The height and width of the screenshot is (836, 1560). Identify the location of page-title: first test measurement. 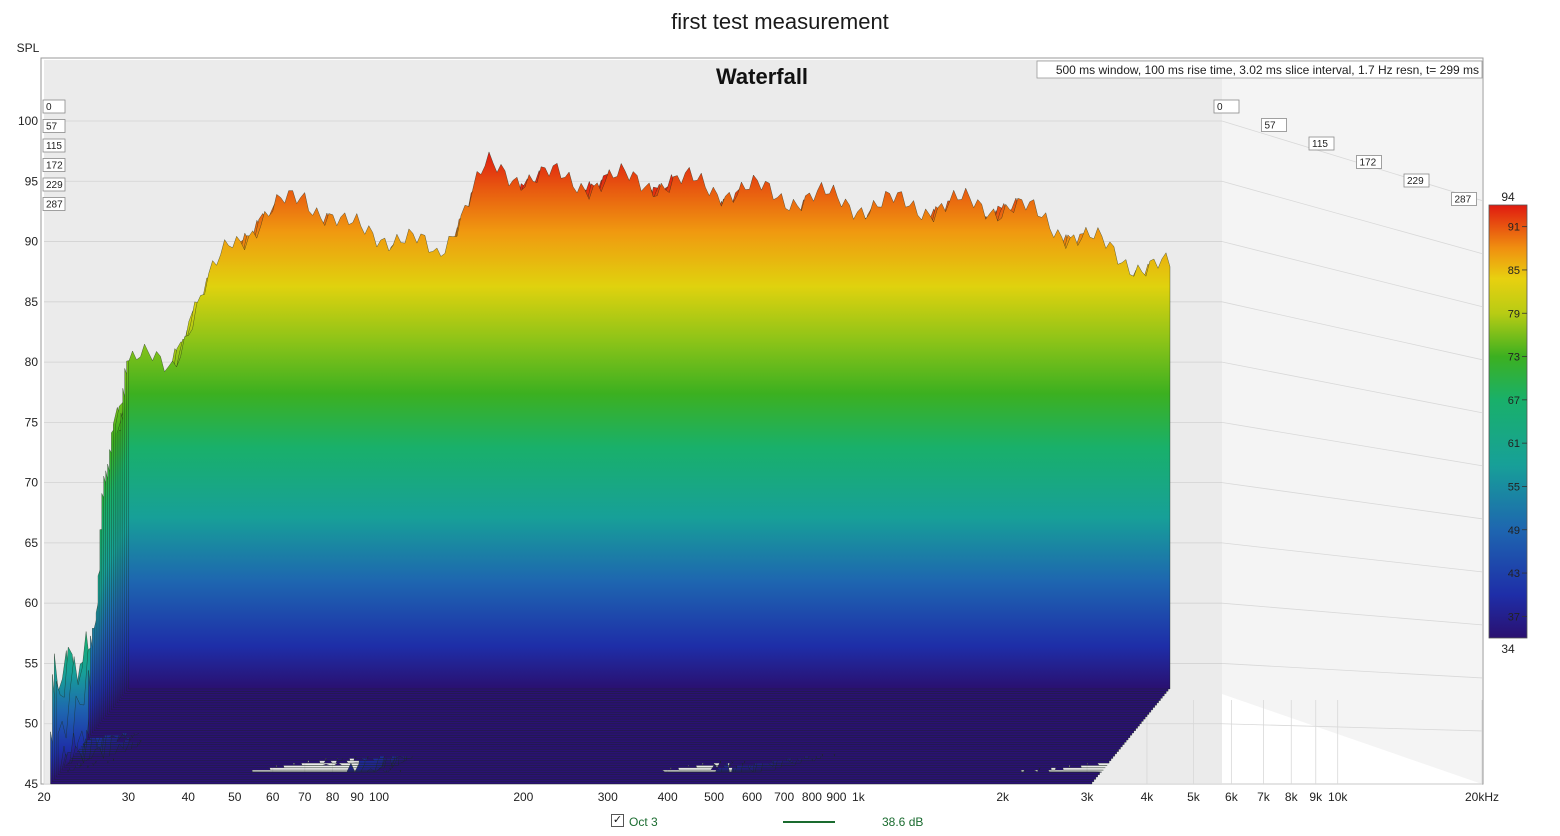
(780, 21).